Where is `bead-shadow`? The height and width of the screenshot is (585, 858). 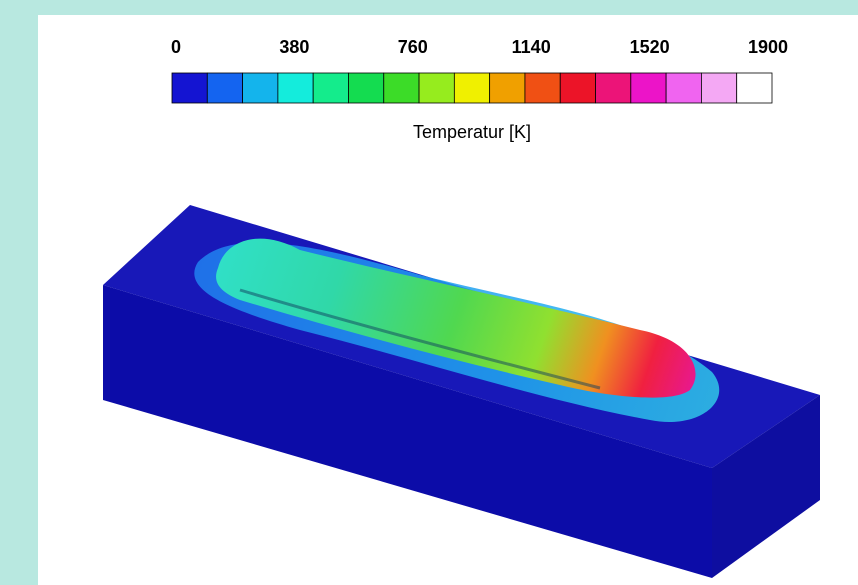 bead-shadow is located at coordinates (420, 339).